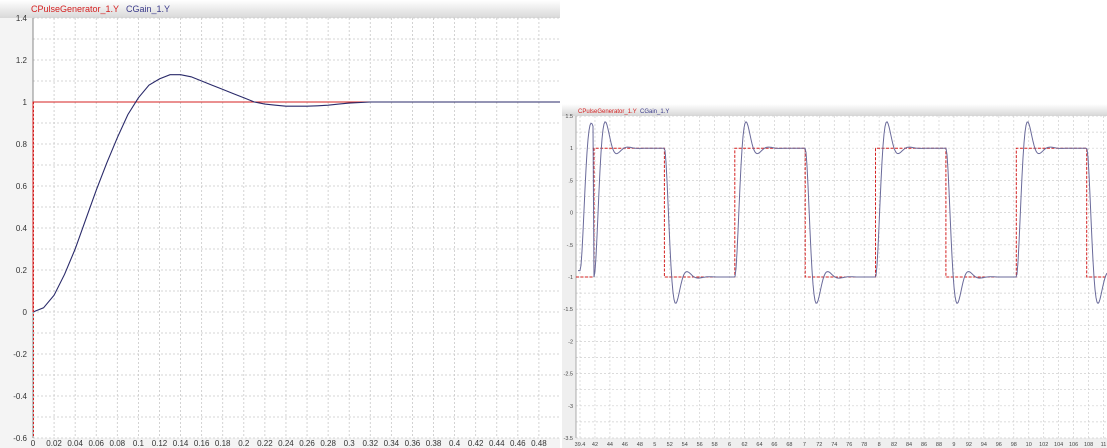  I want to click on x-tick-label: 0.16, so click(202, 443).